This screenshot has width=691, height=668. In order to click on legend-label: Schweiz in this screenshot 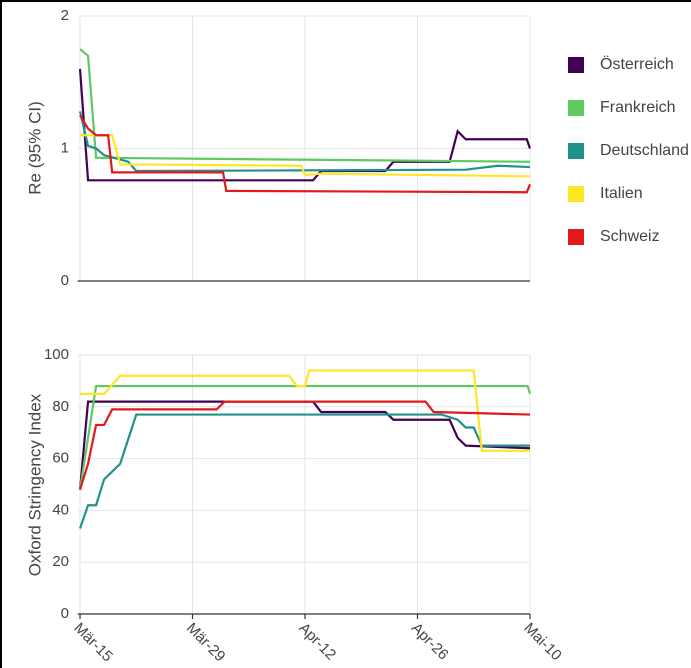, I will do `click(630, 236)`.